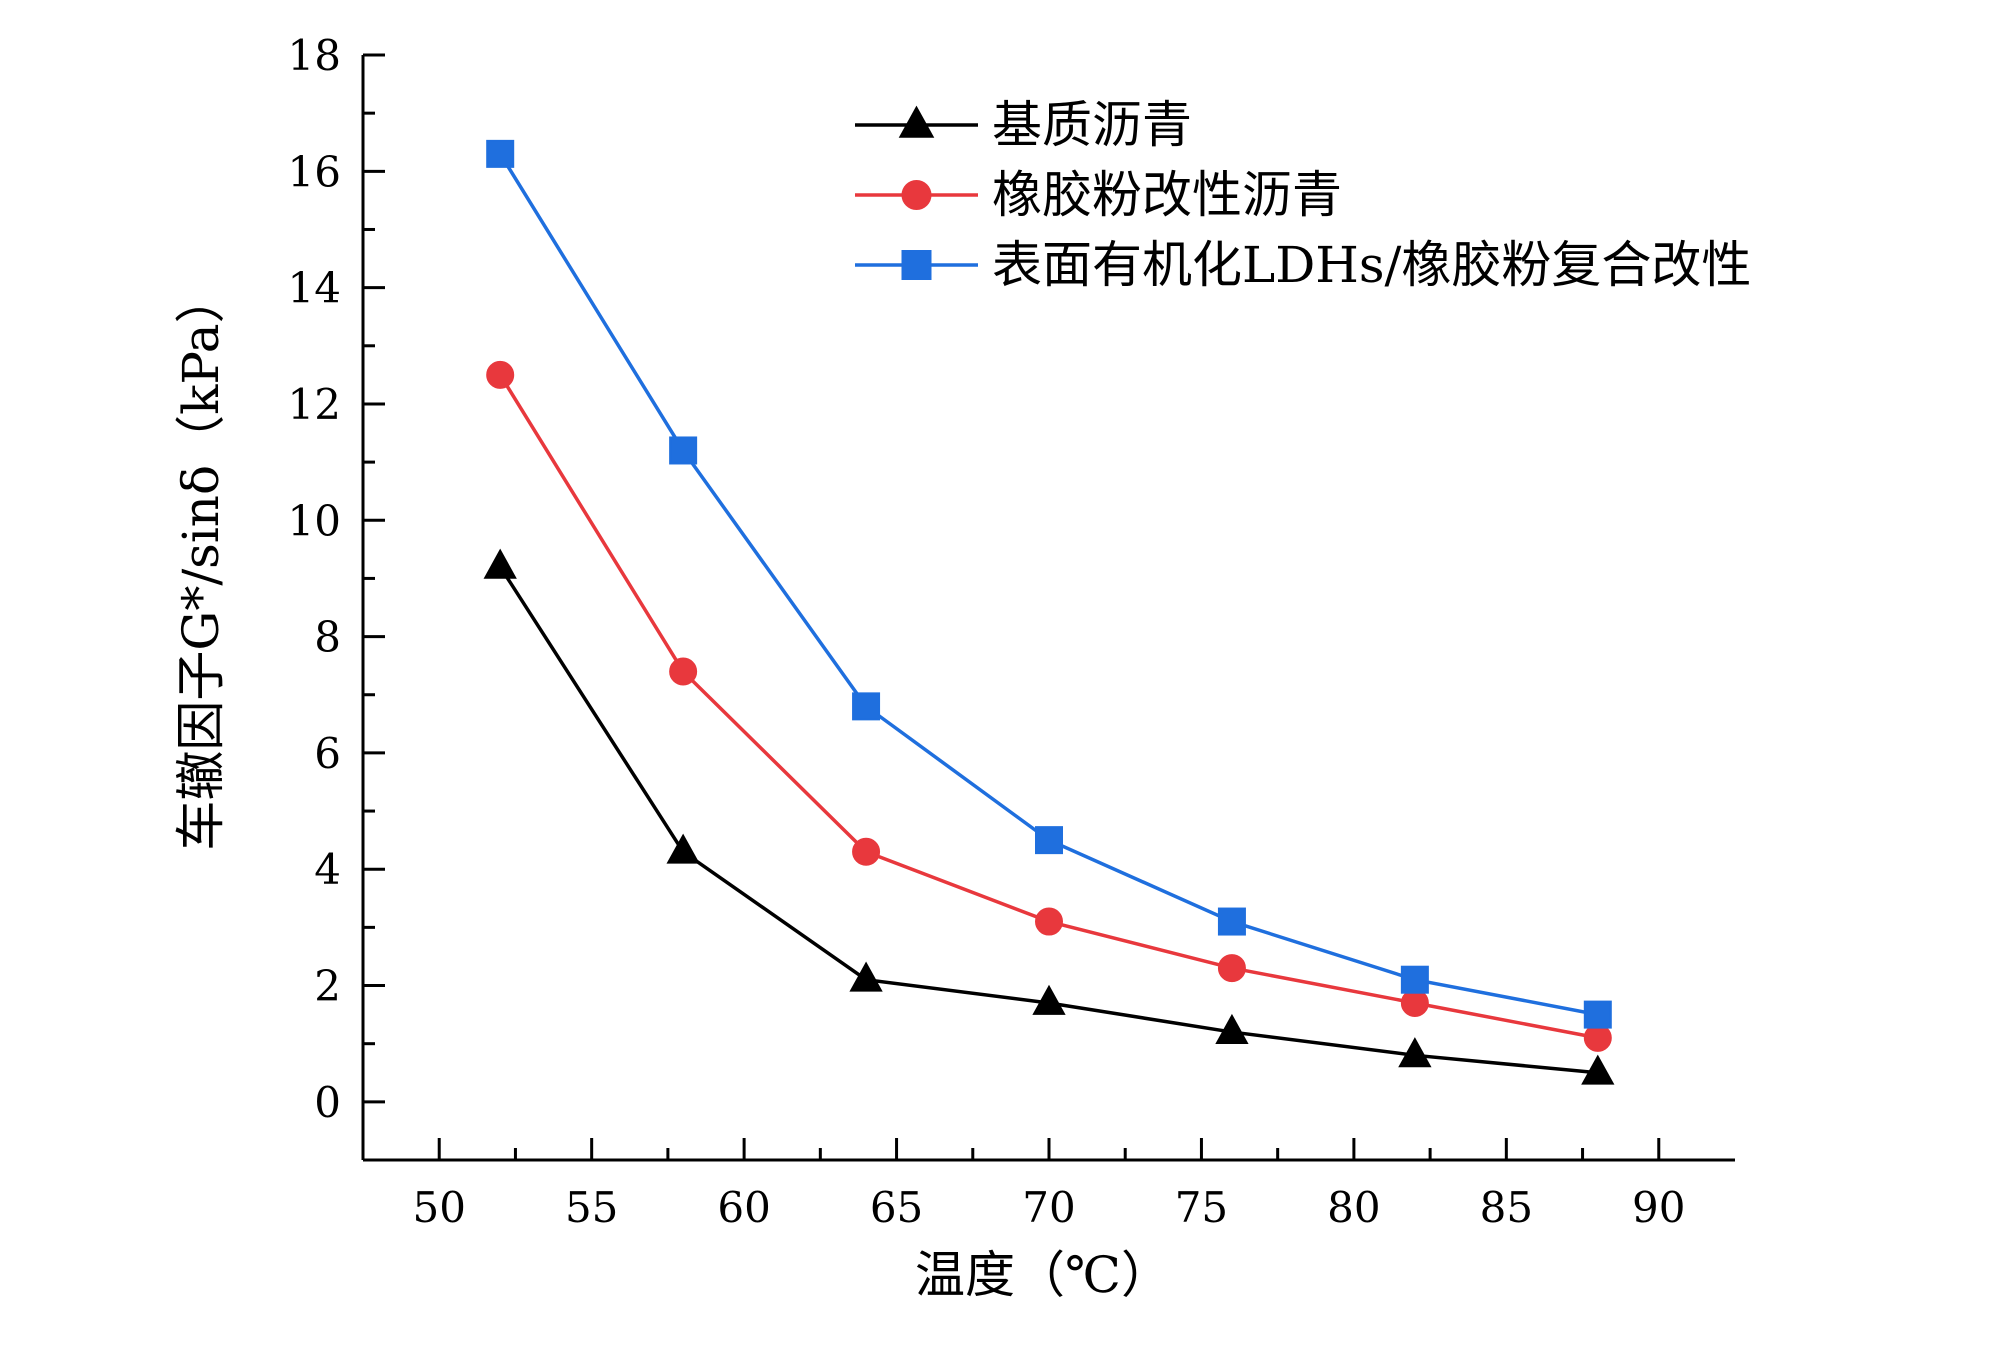 The height and width of the screenshot is (1350, 2000). Describe the element at coordinates (1048, 1207) in the screenshot. I see `x-tick-label: 70` at that location.